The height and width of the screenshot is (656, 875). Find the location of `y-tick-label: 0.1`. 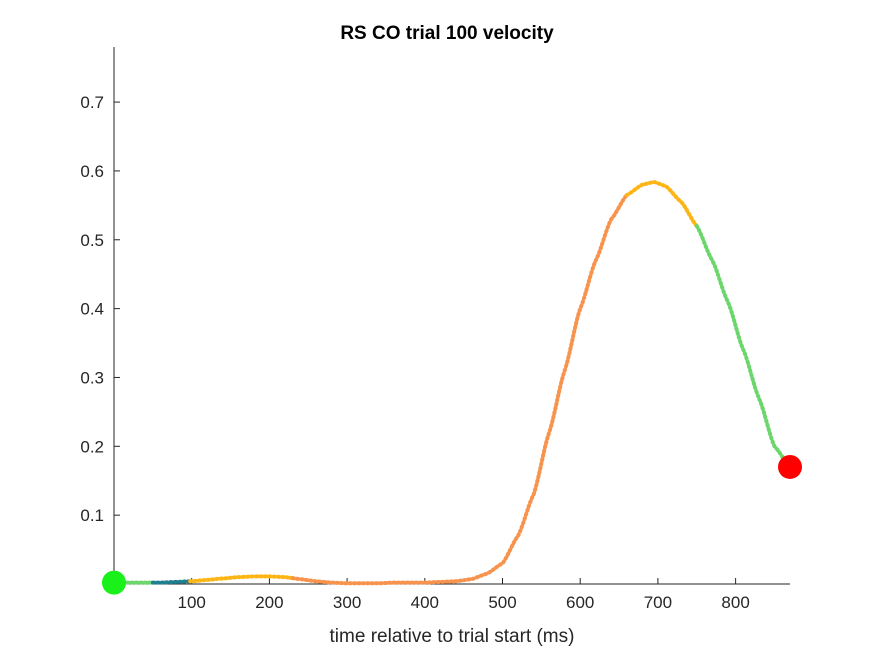

y-tick-label: 0.1 is located at coordinates (92, 515).